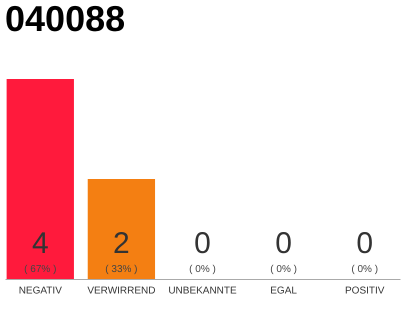 The image size is (410, 320). Describe the element at coordinates (40, 243) in the screenshot. I see `data-label: 4` at that location.